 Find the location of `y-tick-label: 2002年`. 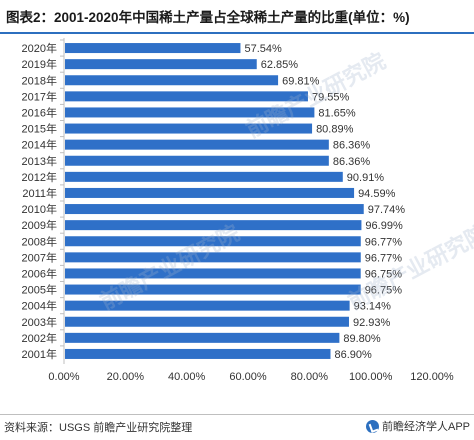

y-tick-label: 2002年 is located at coordinates (39, 338).